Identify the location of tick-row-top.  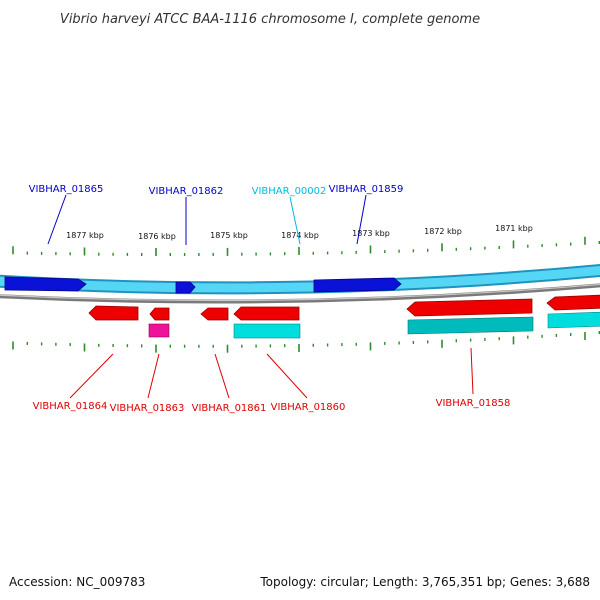
(306, 246).